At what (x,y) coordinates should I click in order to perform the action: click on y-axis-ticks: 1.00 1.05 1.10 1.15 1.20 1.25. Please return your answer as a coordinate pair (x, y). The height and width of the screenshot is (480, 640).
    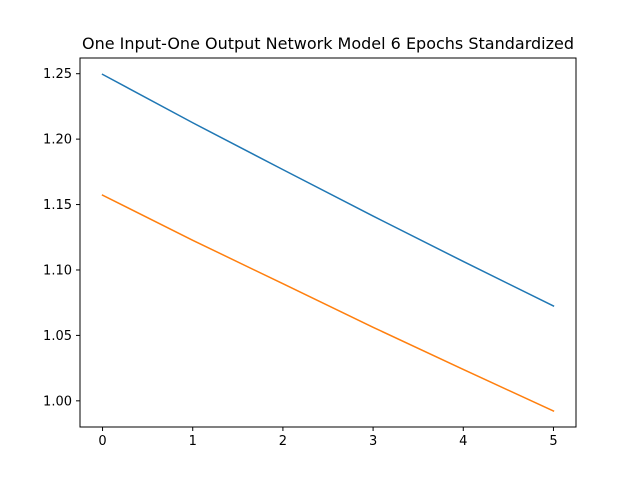
    Looking at the image, I should click on (61, 238).